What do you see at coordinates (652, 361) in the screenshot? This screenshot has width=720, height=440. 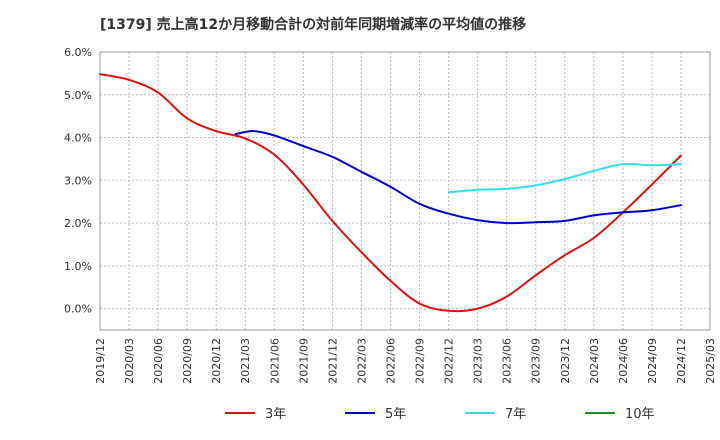 I see `x-tick-label: 2024/09` at bounding box center [652, 361].